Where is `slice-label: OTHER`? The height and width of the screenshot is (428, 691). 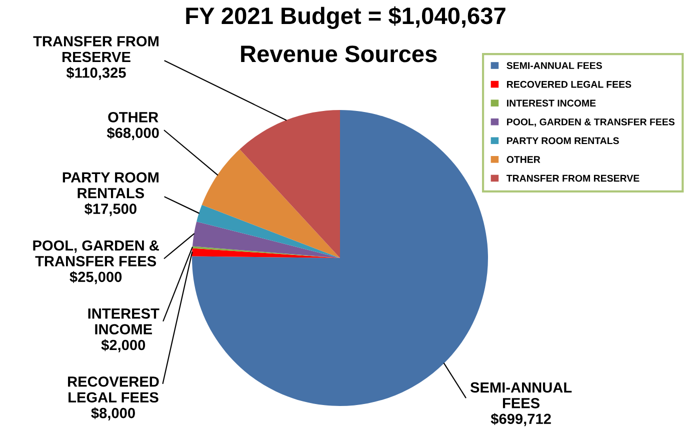 slice-label: OTHER is located at coordinates (133, 117).